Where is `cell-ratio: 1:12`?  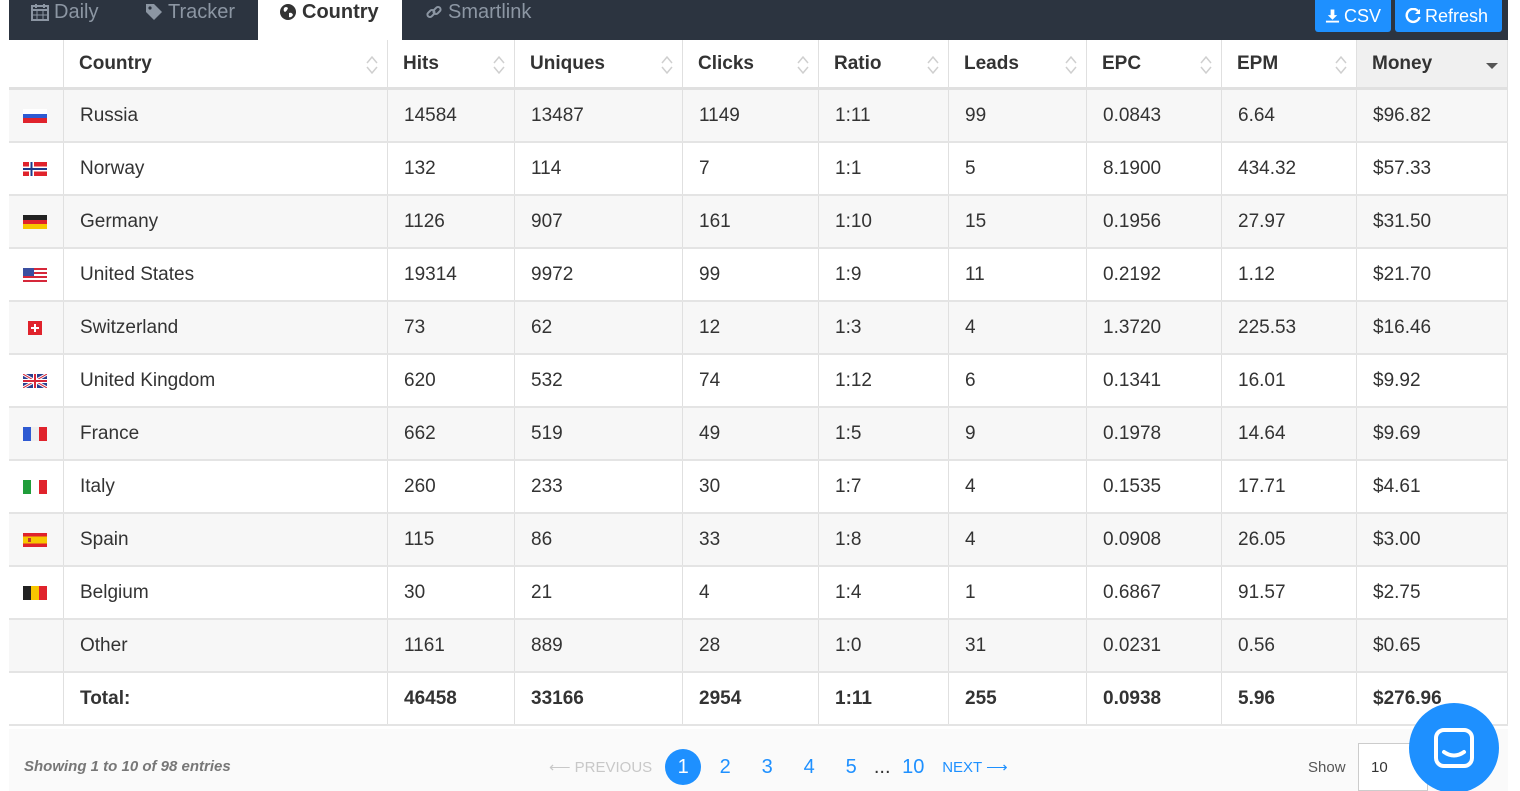 cell-ratio: 1:12 is located at coordinates (884, 380).